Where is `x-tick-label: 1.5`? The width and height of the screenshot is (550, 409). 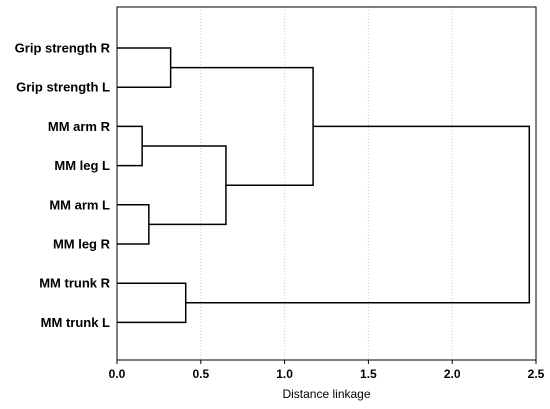
x-tick-label: 1.5 is located at coordinates (368, 374).